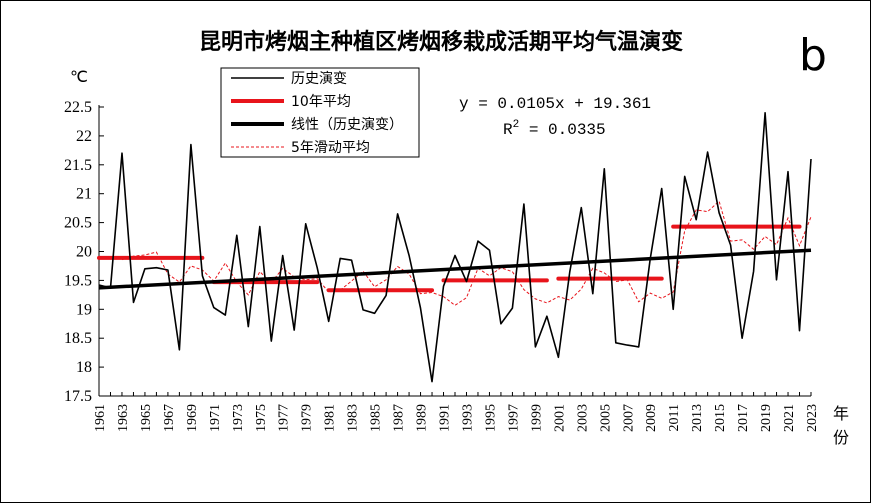  I want to click on legend-label-linear: 线性（历史演变）, so click(347, 125).